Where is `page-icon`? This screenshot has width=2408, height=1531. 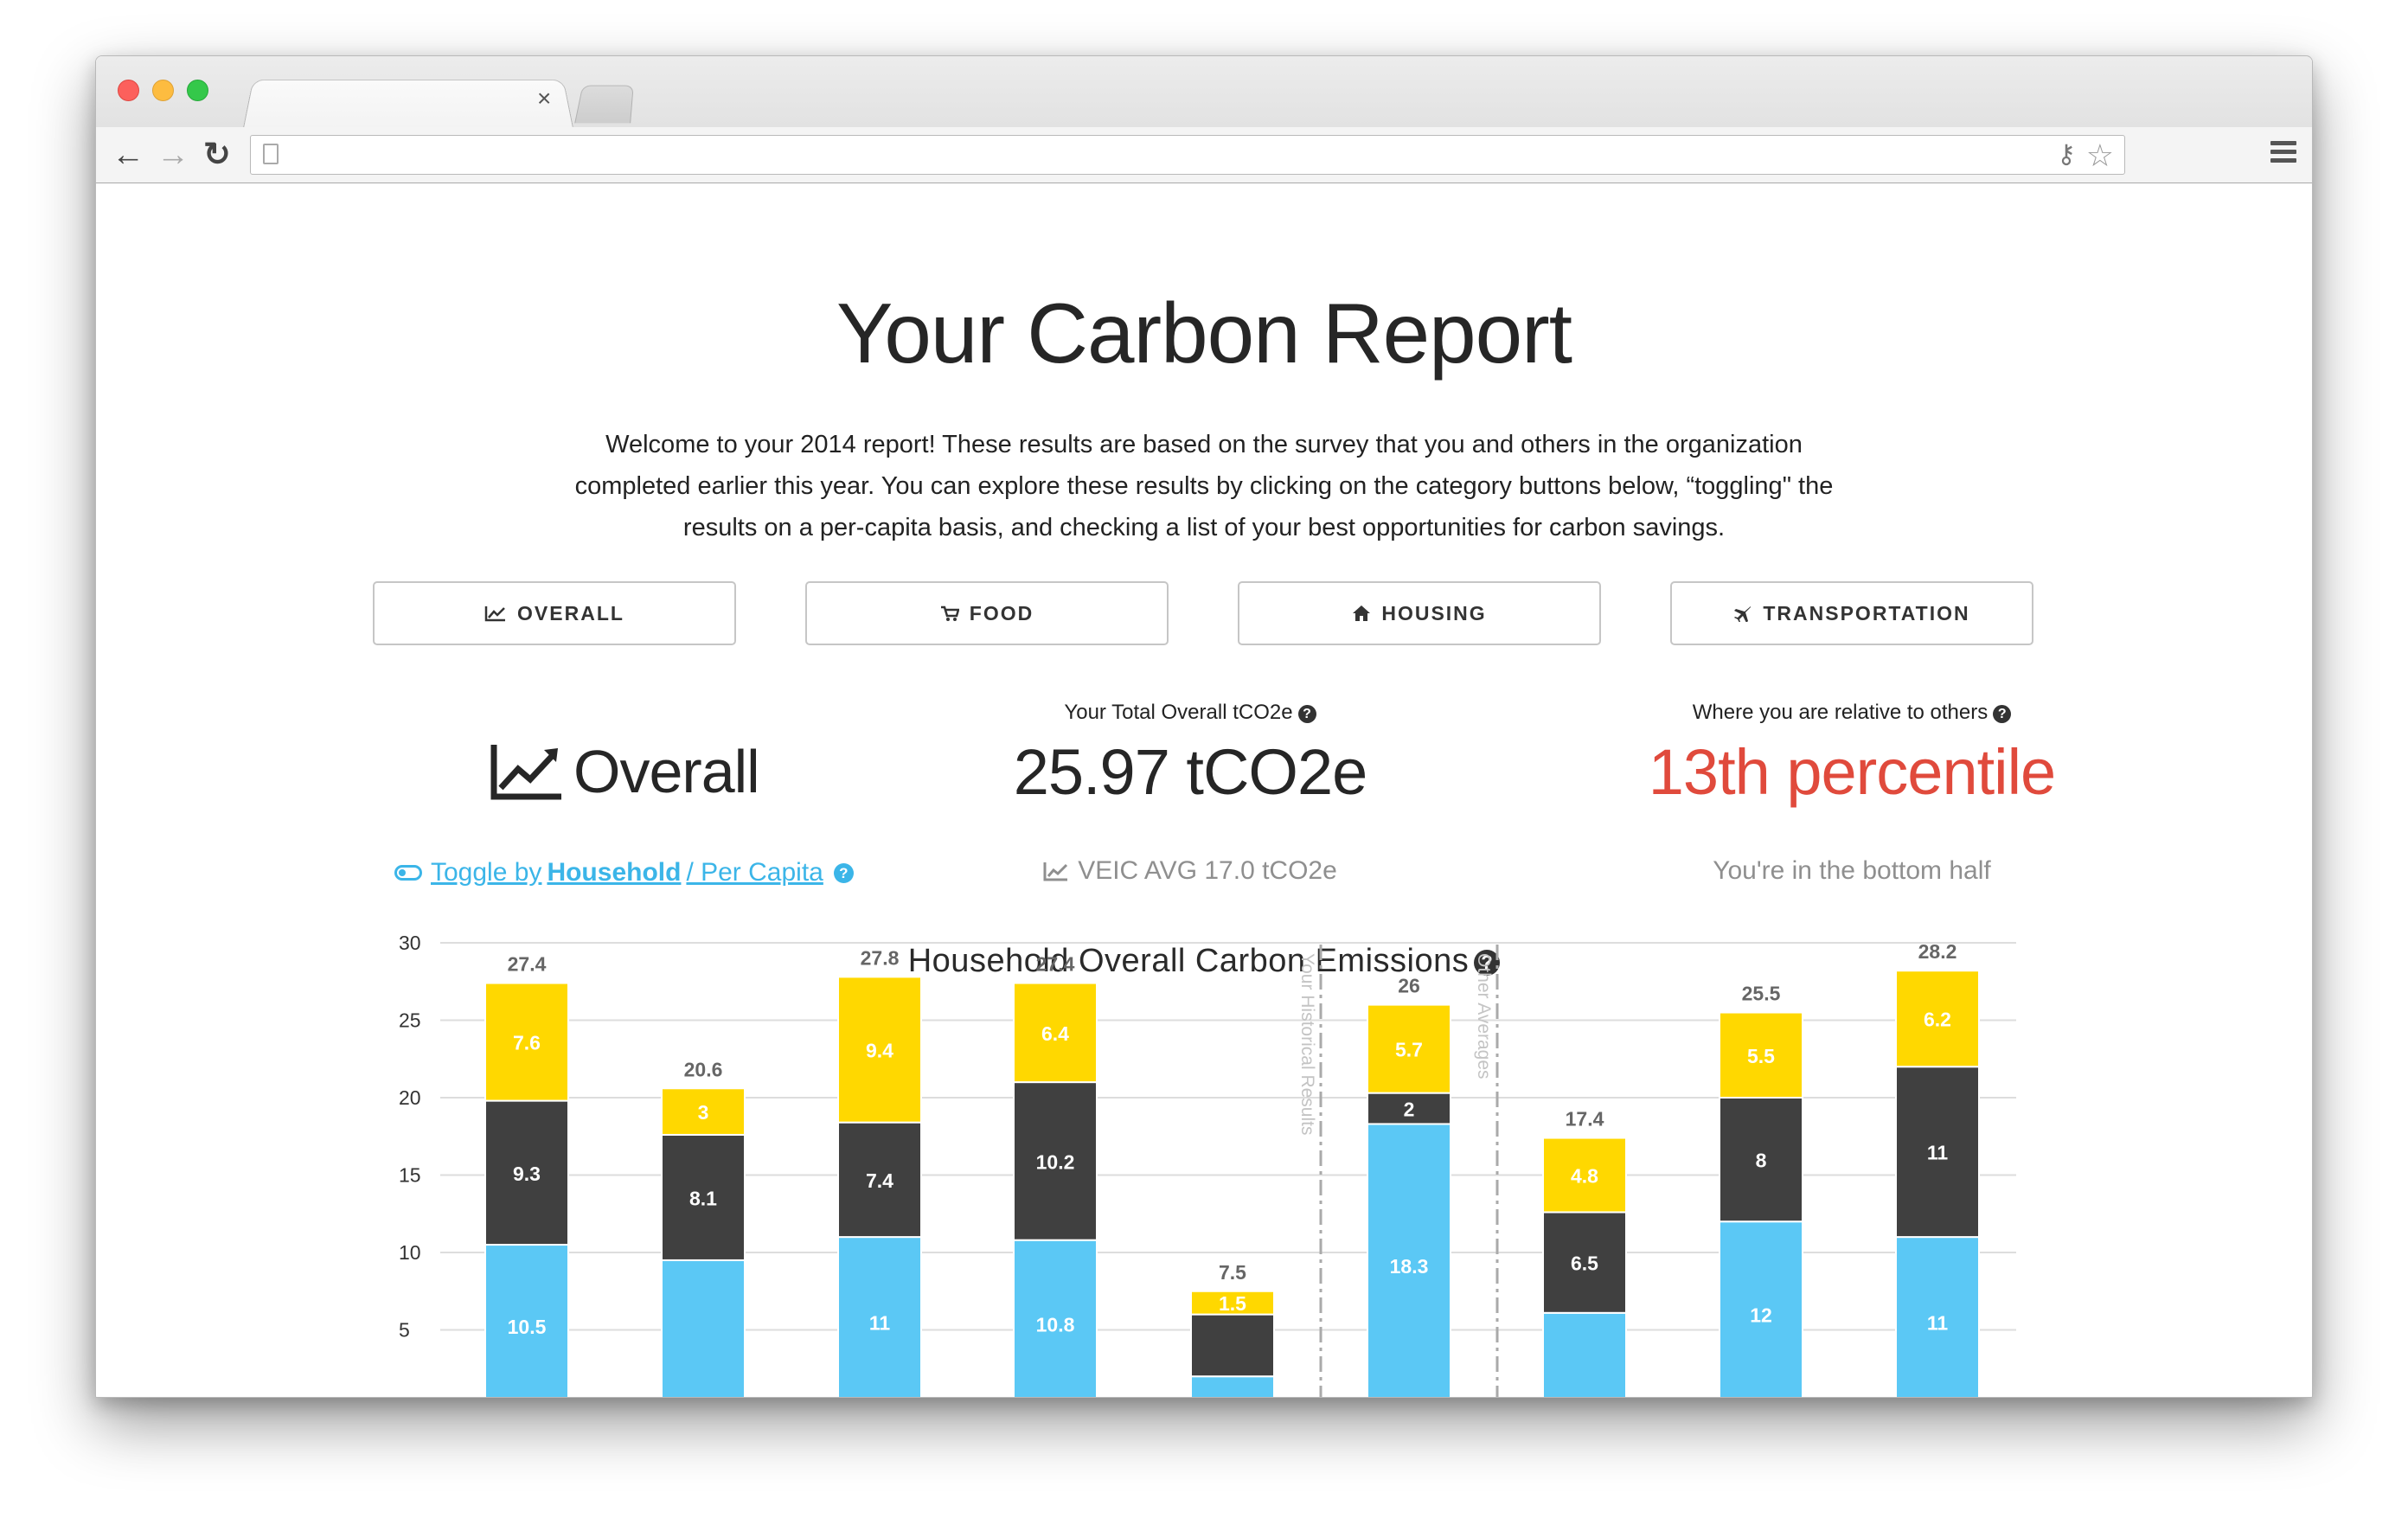 page-icon is located at coordinates (271, 154).